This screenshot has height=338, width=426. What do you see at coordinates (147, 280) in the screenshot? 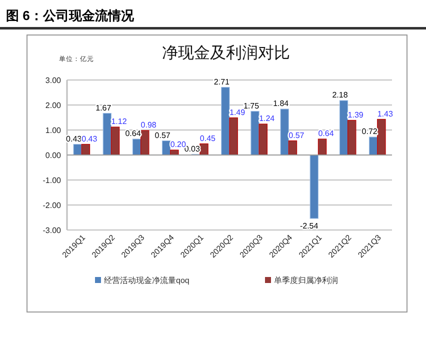
I see `legend-label: 经营活动现金净流量qoq` at bounding box center [147, 280].